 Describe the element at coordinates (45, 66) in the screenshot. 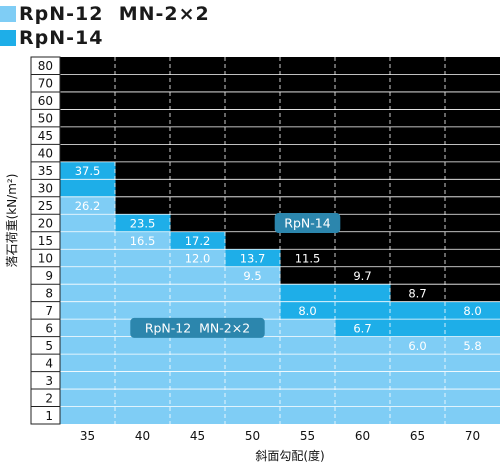

I see `y-tick-label: 80` at that location.